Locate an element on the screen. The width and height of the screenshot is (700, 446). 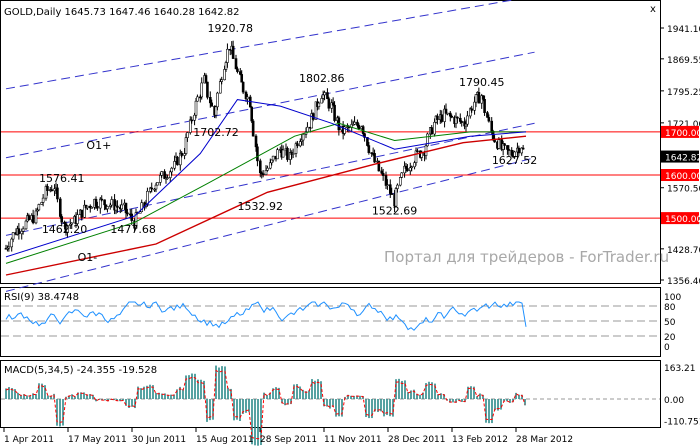
rsi-pane is located at coordinates (330, 319).